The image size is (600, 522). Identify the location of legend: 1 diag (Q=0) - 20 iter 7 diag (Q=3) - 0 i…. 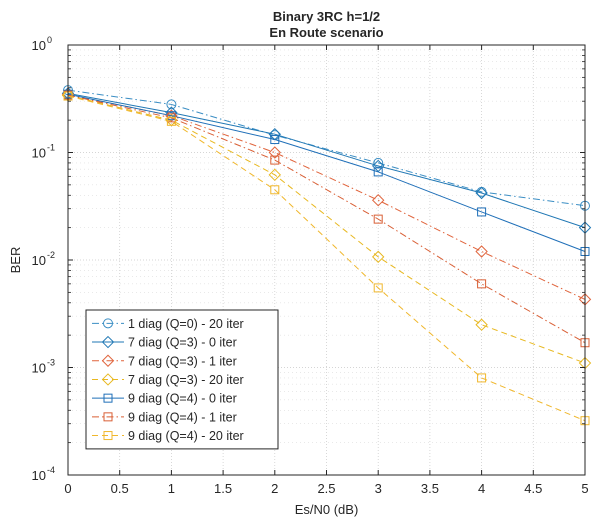
(182, 379).